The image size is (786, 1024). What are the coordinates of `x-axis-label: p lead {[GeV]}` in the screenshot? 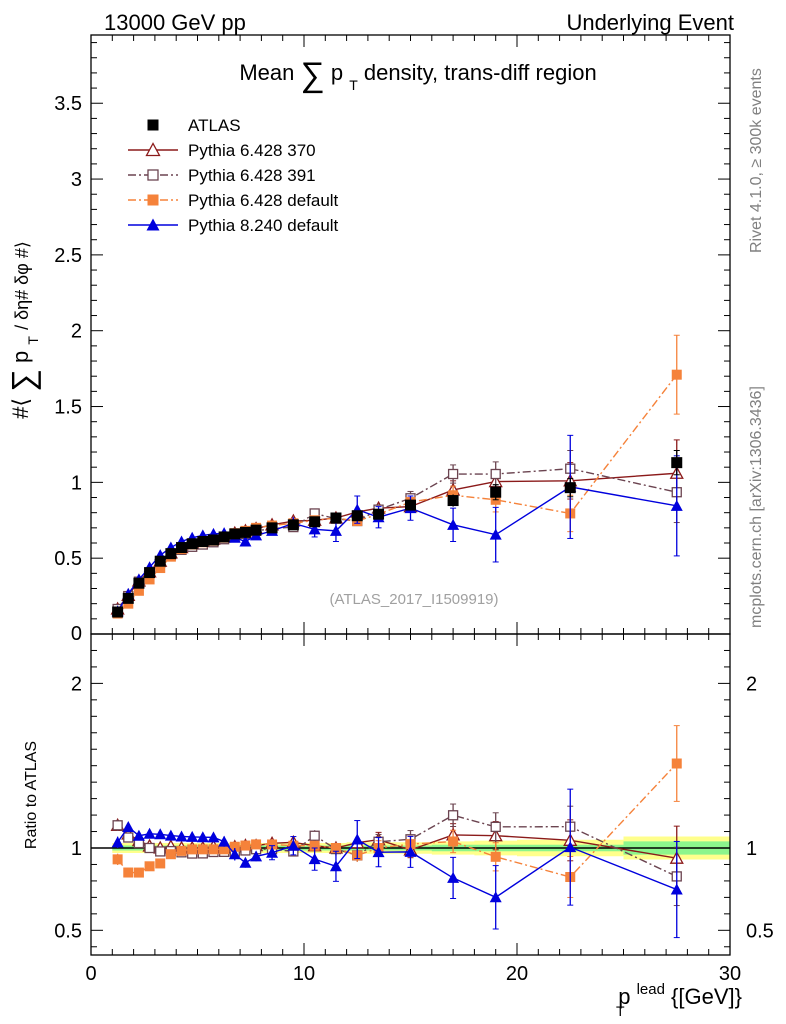 It's located at (680, 991).